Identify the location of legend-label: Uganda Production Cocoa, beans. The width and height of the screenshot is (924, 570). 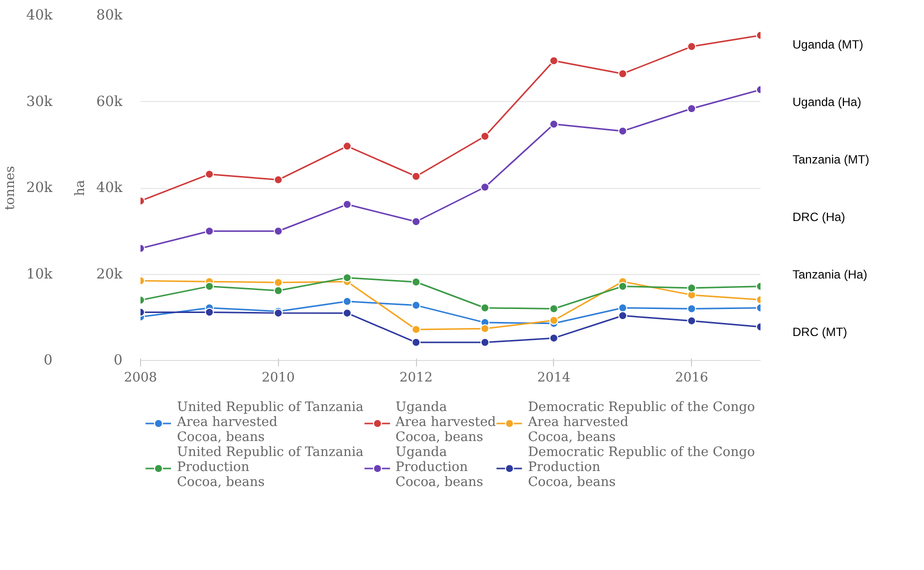
(440, 467).